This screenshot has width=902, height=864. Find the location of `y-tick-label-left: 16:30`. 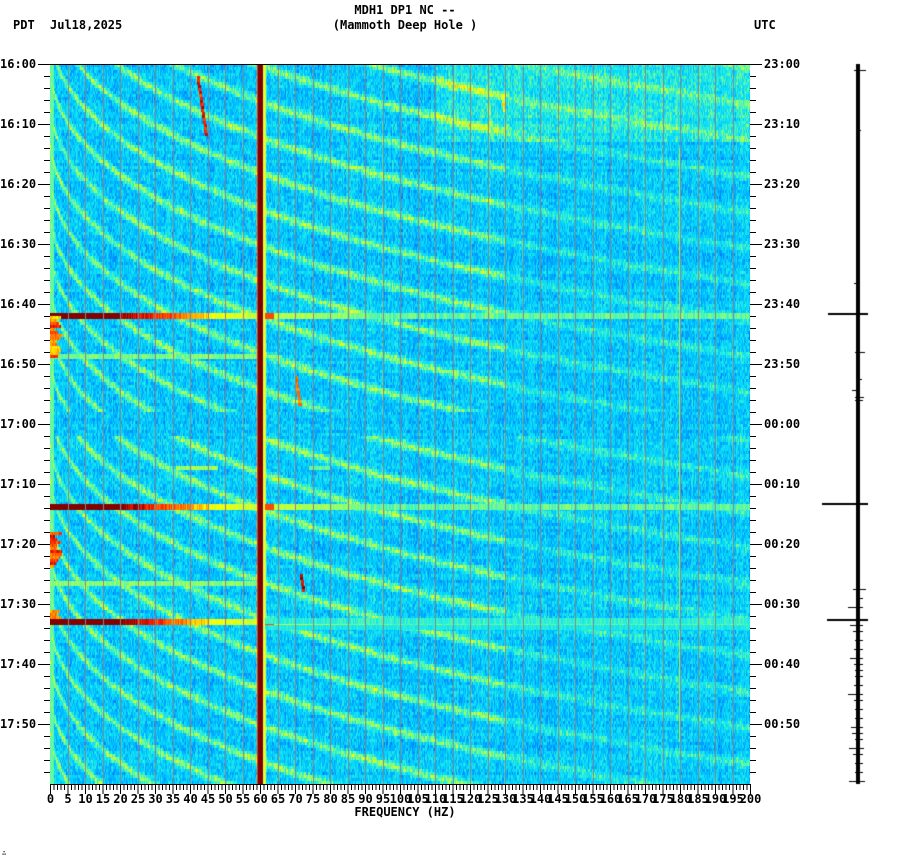

y-tick-label-left: 16:30 is located at coordinates (18, 244).